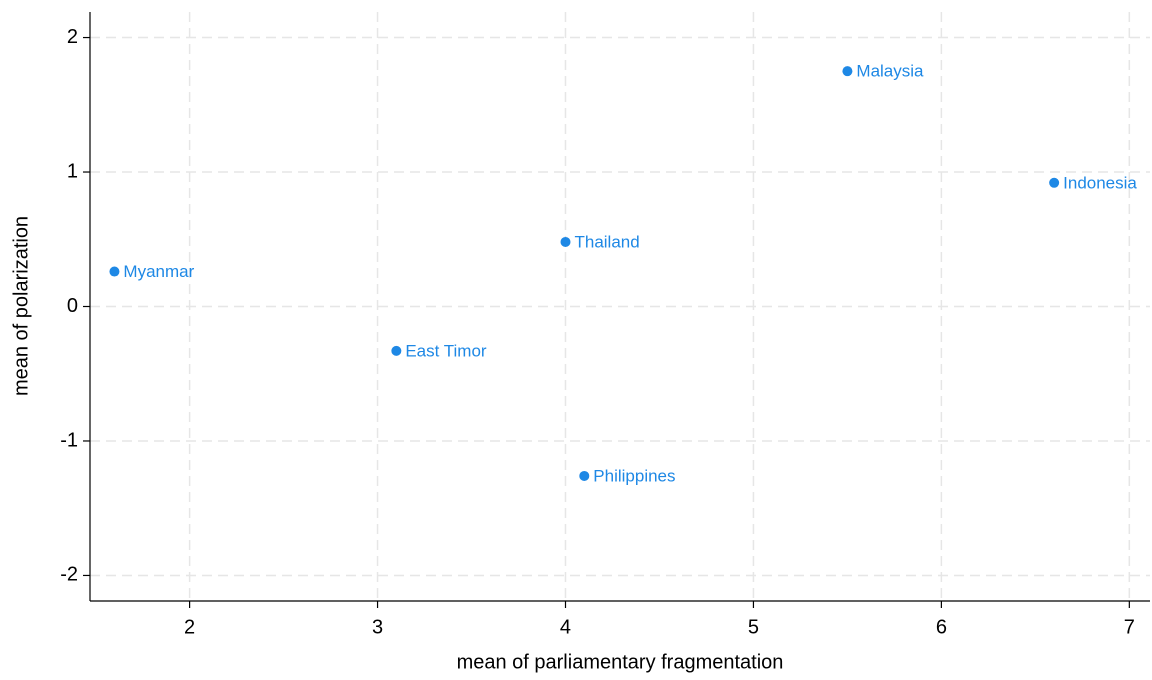 This screenshot has height=680, width=1152. I want to click on y-tick-label: -1, so click(69, 440).